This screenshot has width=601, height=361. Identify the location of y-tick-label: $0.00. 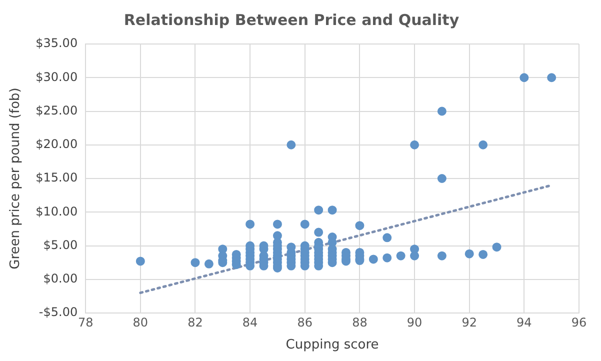
(60, 279).